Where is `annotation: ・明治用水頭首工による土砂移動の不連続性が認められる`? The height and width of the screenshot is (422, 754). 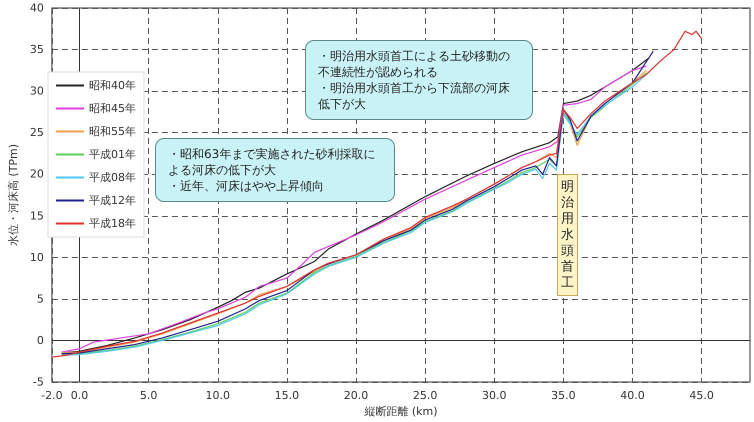 annotation: ・明治用水頭首工による土砂移動の不連続性が認められる is located at coordinates (414, 64).